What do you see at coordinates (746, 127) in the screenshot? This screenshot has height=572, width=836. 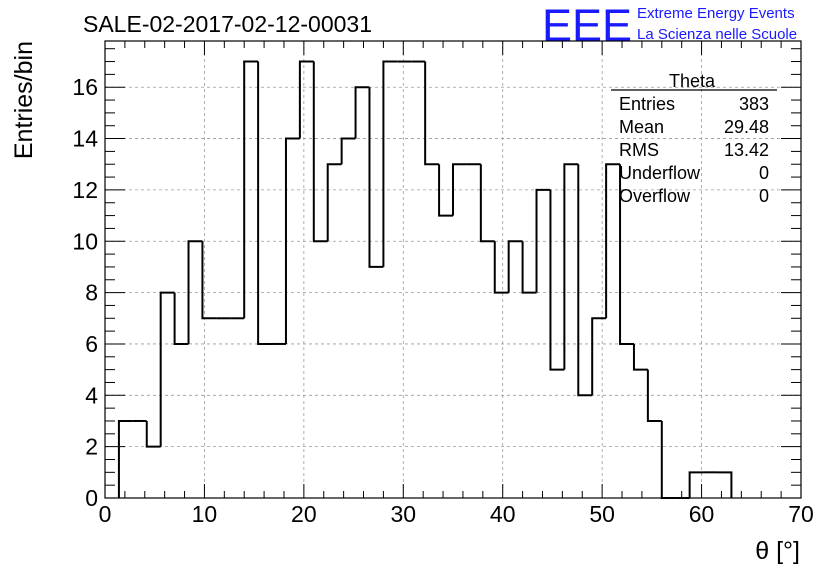 I see `stats-row-value: 29.48` at bounding box center [746, 127].